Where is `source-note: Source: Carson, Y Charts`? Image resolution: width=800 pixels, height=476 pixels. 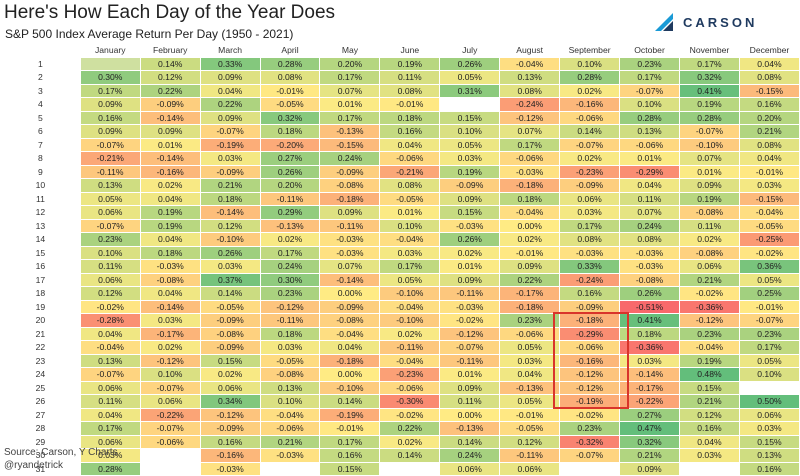
source-note: Source: Carson, Y Charts is located at coordinates (61, 452).